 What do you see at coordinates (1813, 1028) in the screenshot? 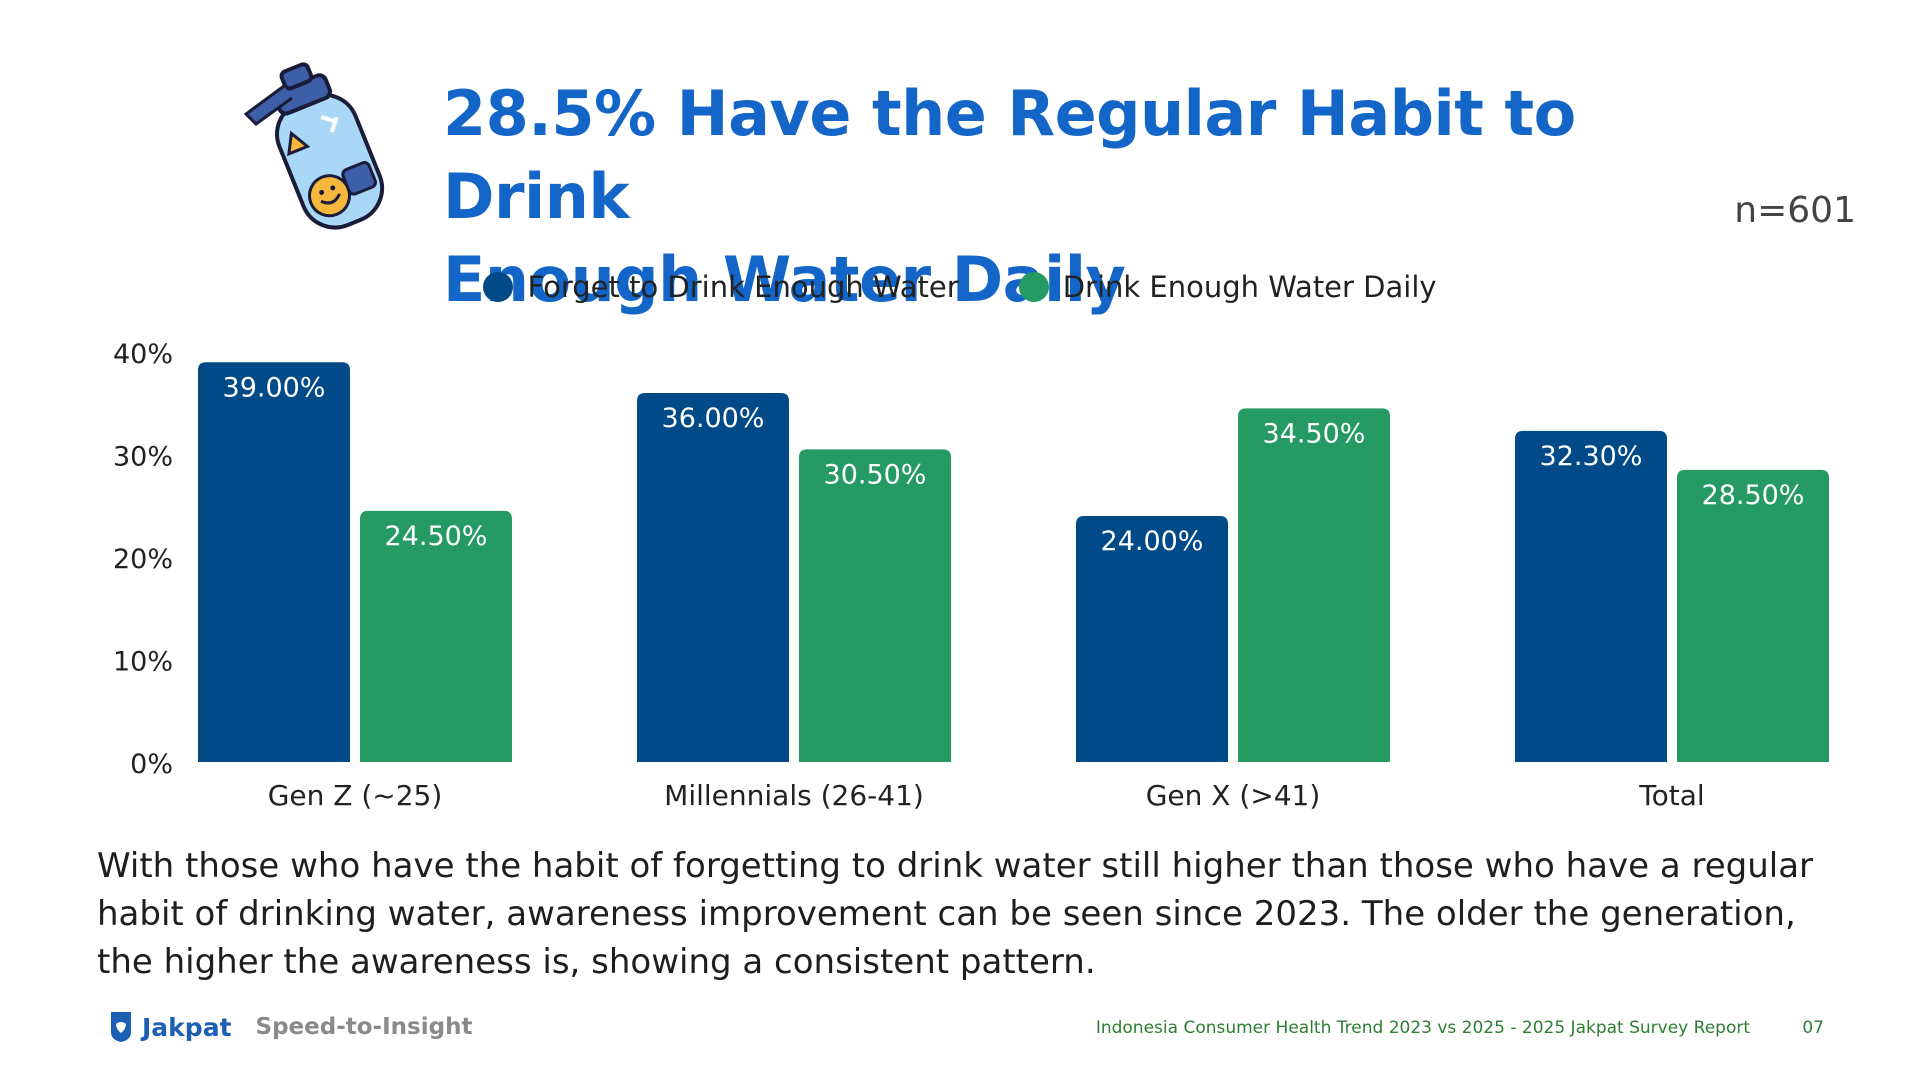
I see `page-number: 07` at bounding box center [1813, 1028].